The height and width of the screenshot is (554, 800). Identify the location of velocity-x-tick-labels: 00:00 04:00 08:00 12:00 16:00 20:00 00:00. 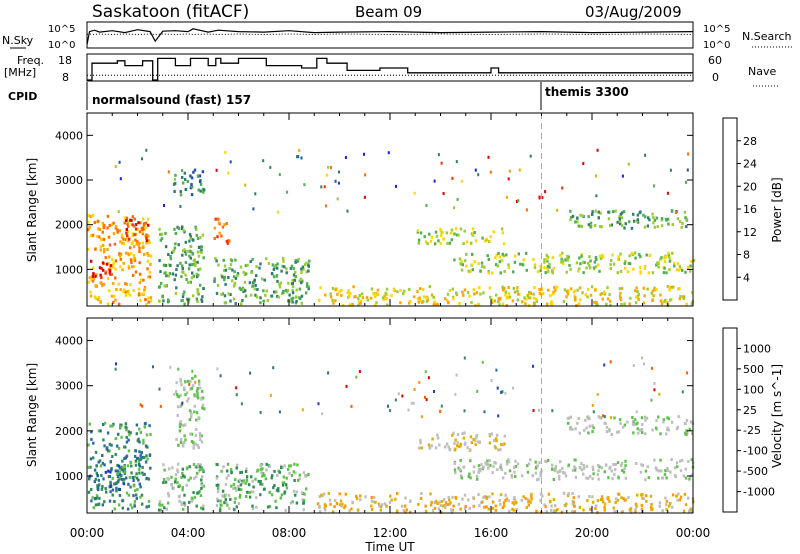
(390, 533).